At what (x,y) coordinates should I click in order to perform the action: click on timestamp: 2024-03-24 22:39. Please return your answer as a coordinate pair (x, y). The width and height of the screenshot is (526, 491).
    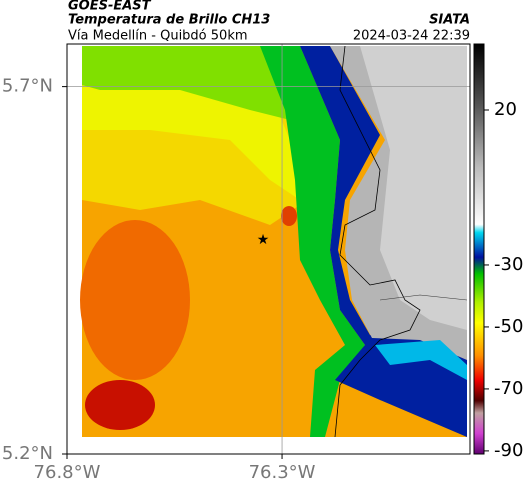
    Looking at the image, I should click on (411, 36).